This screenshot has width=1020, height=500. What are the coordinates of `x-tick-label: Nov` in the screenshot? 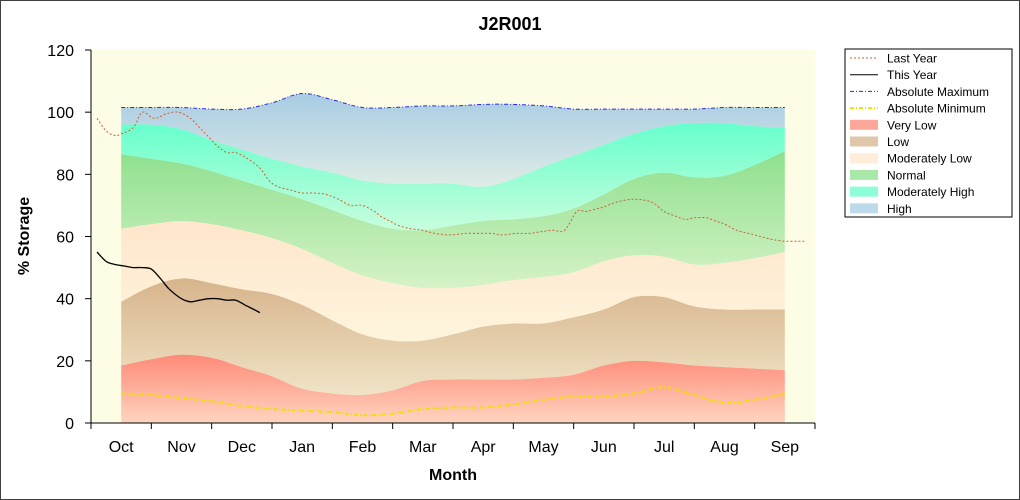 It's located at (181, 447).